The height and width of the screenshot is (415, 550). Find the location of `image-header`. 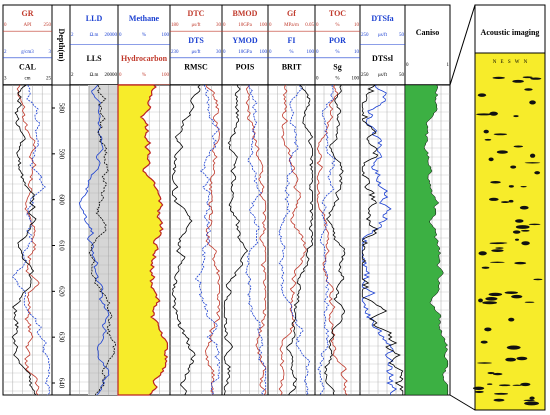

image-header is located at coordinates (510, 29).